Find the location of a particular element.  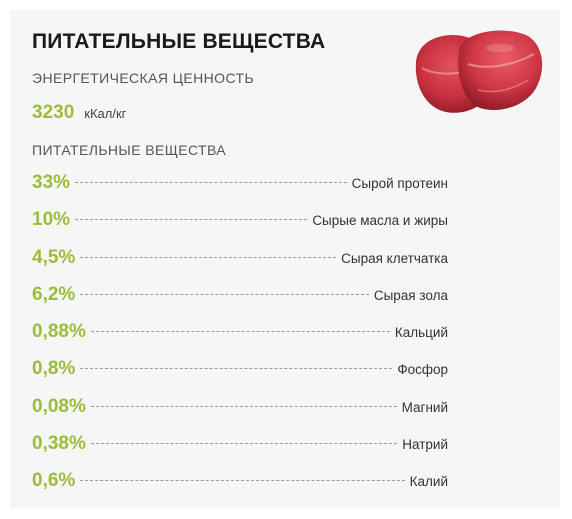

nutrient-row-ash: 6,2% Сырая зола is located at coordinates (240, 302).